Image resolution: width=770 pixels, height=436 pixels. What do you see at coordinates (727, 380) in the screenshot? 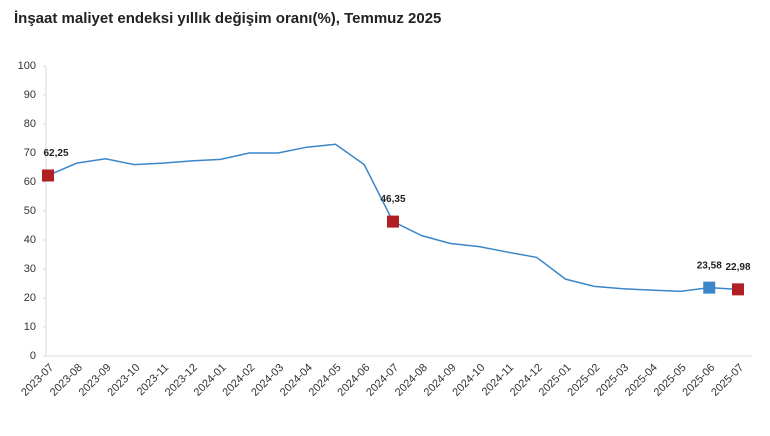
I see `x-tick-label: 2025-07` at bounding box center [727, 380].